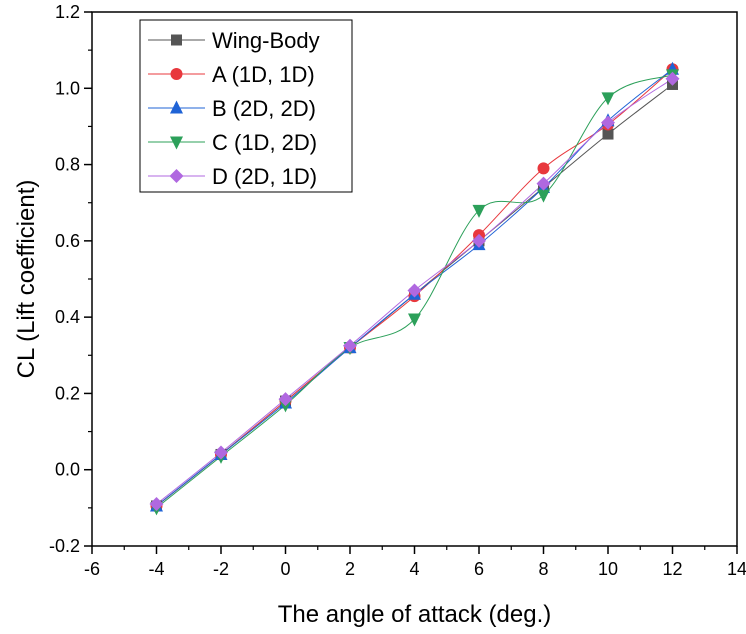  Describe the element at coordinates (67, 317) in the screenshot. I see `y-tick-label: 0.4` at that location.